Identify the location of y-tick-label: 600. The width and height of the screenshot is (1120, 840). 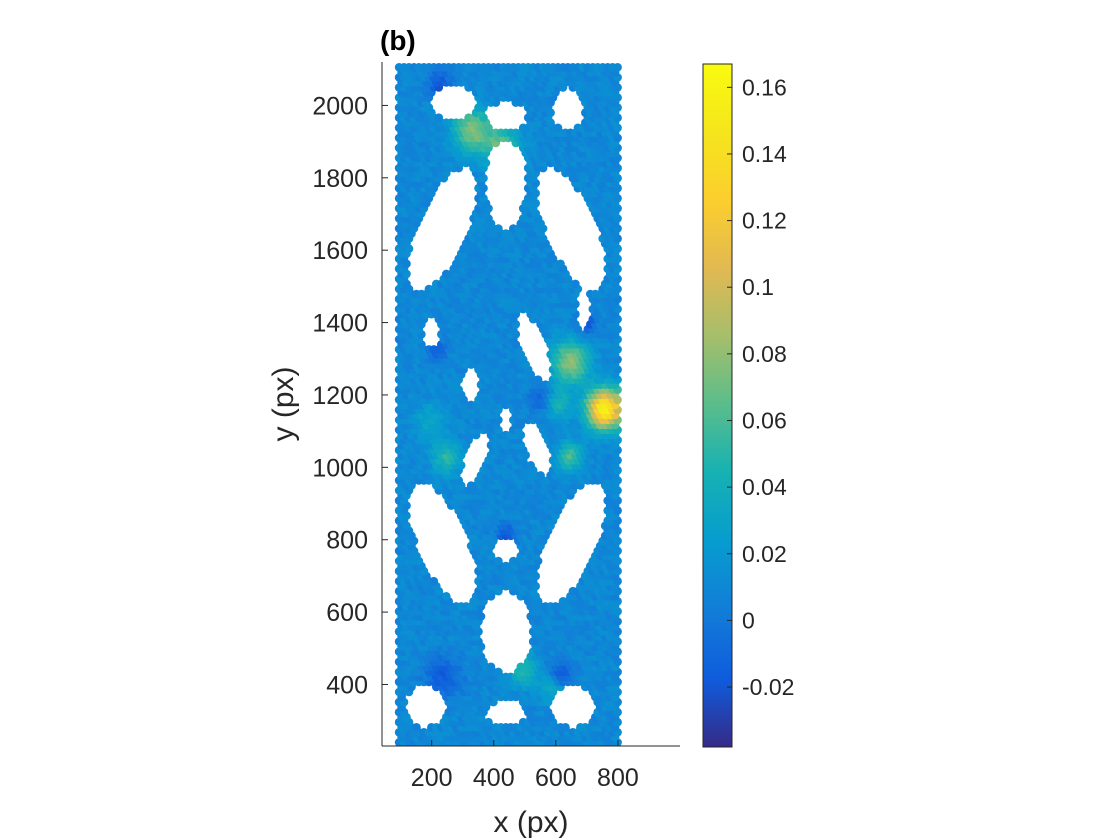
(347, 613).